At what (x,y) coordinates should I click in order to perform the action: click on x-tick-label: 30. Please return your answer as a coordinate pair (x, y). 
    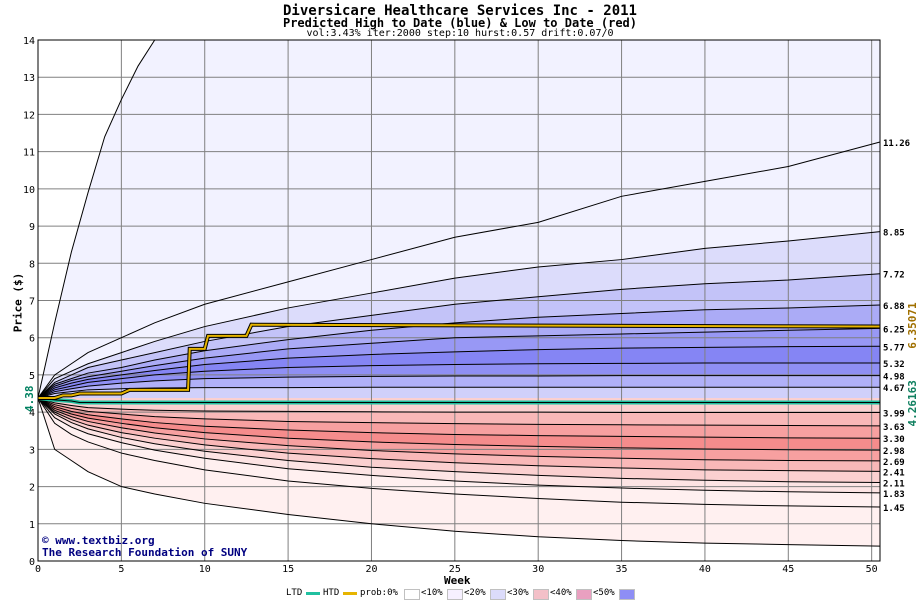
    Looking at the image, I should click on (538, 569).